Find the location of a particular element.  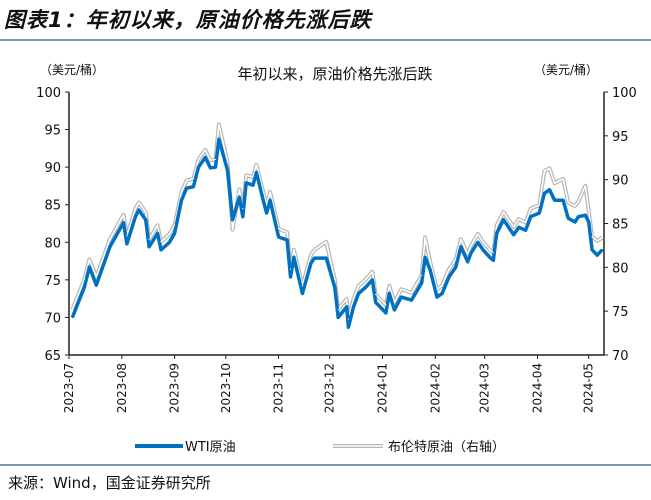

right-tick-label: 95 is located at coordinates (620, 137).